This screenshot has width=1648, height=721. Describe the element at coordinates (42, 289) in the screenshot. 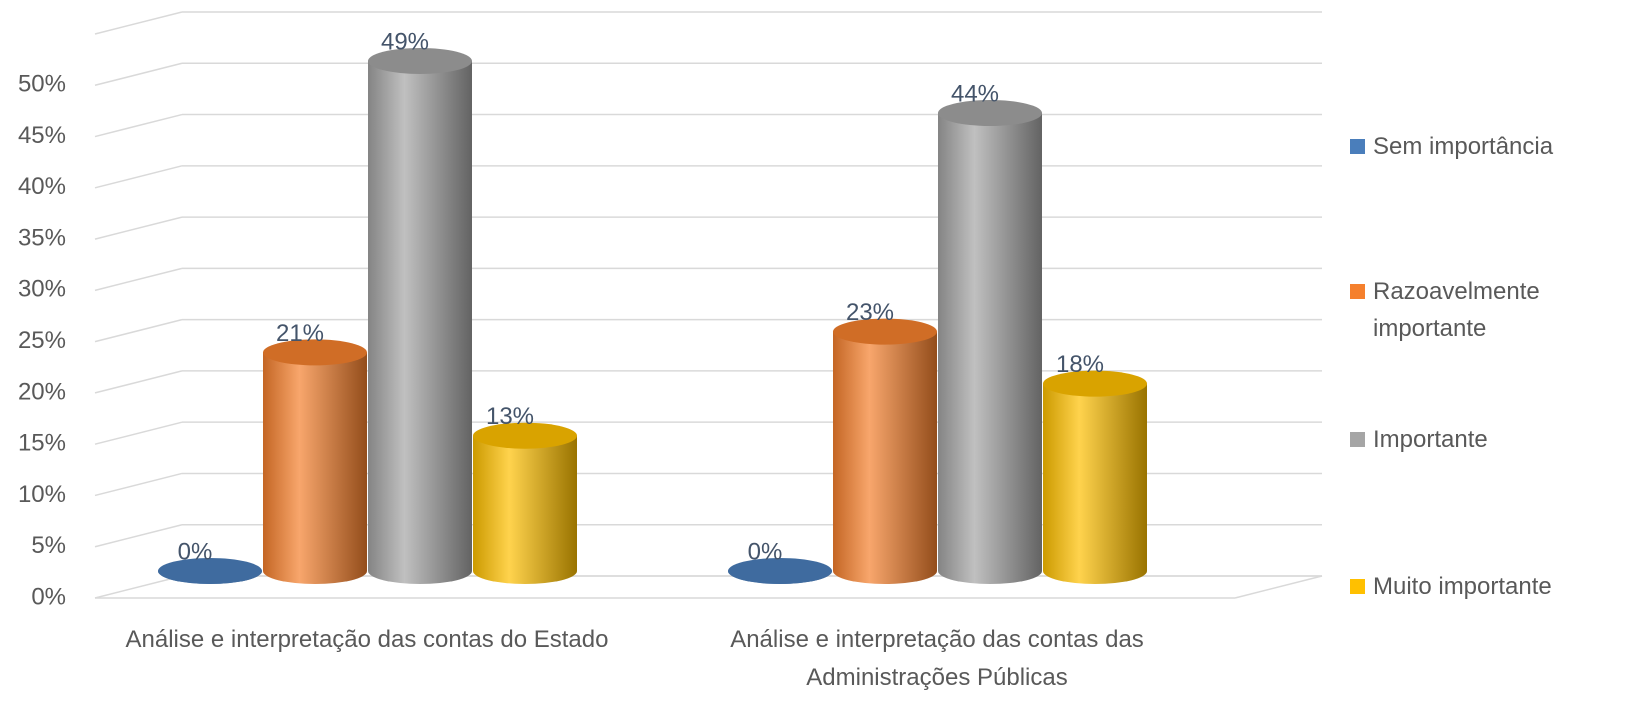

I see `y-tick-label: 30%` at that location.